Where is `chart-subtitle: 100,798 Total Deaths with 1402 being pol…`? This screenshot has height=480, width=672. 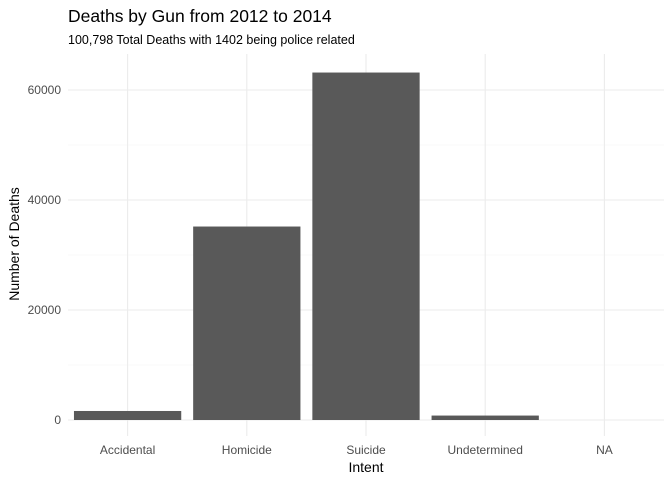 chart-subtitle: 100,798 Total Deaths with 1402 being pol… is located at coordinates (211, 40).